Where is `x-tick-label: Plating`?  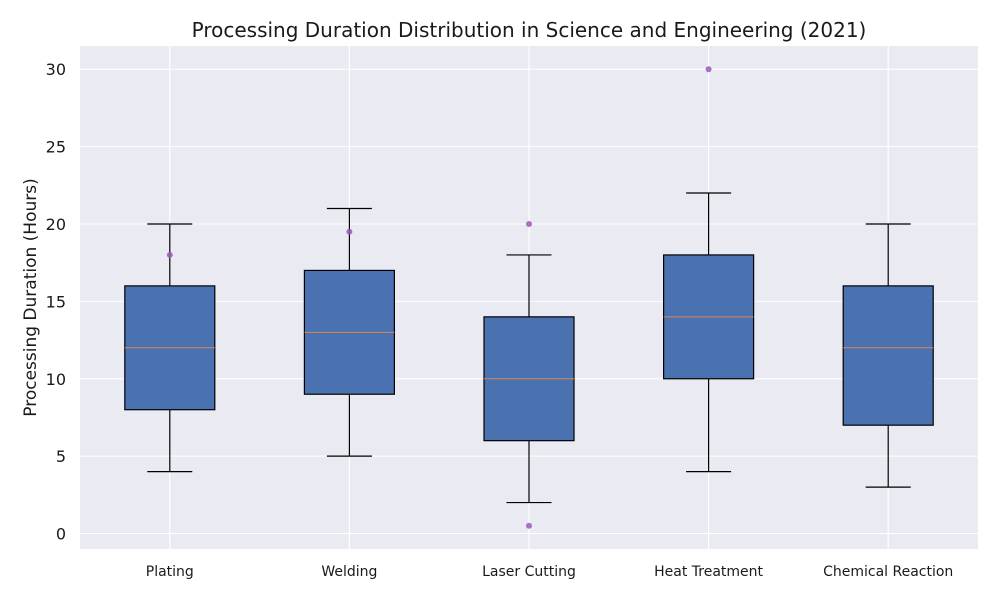 x-tick-label: Plating is located at coordinates (170, 572).